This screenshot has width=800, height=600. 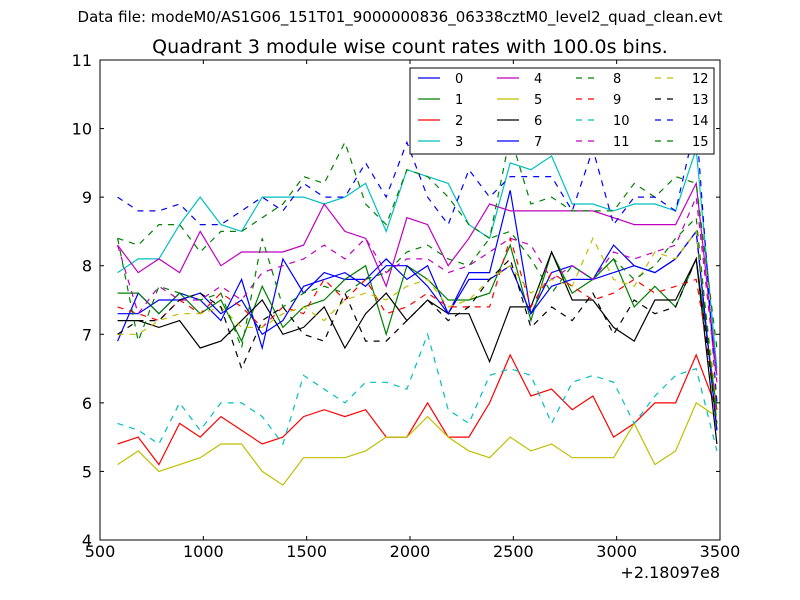 What do you see at coordinates (621, 121) in the screenshot?
I see `legend-label-10: 10` at bounding box center [621, 121].